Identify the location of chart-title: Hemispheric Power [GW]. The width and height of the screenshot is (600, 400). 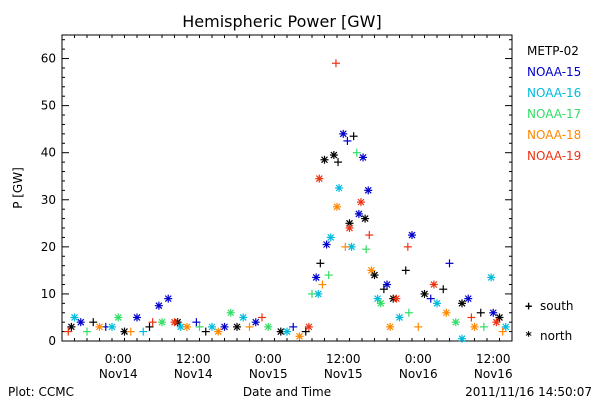
(281, 21).